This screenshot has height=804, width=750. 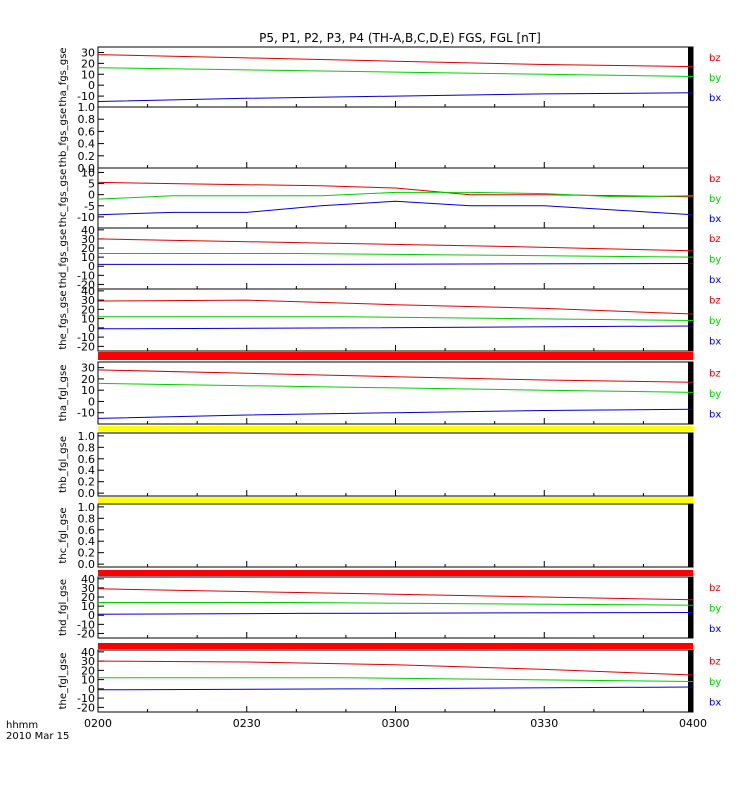 I want to click on y-axis-label: thb_fgs_gse, so click(x=63, y=137).